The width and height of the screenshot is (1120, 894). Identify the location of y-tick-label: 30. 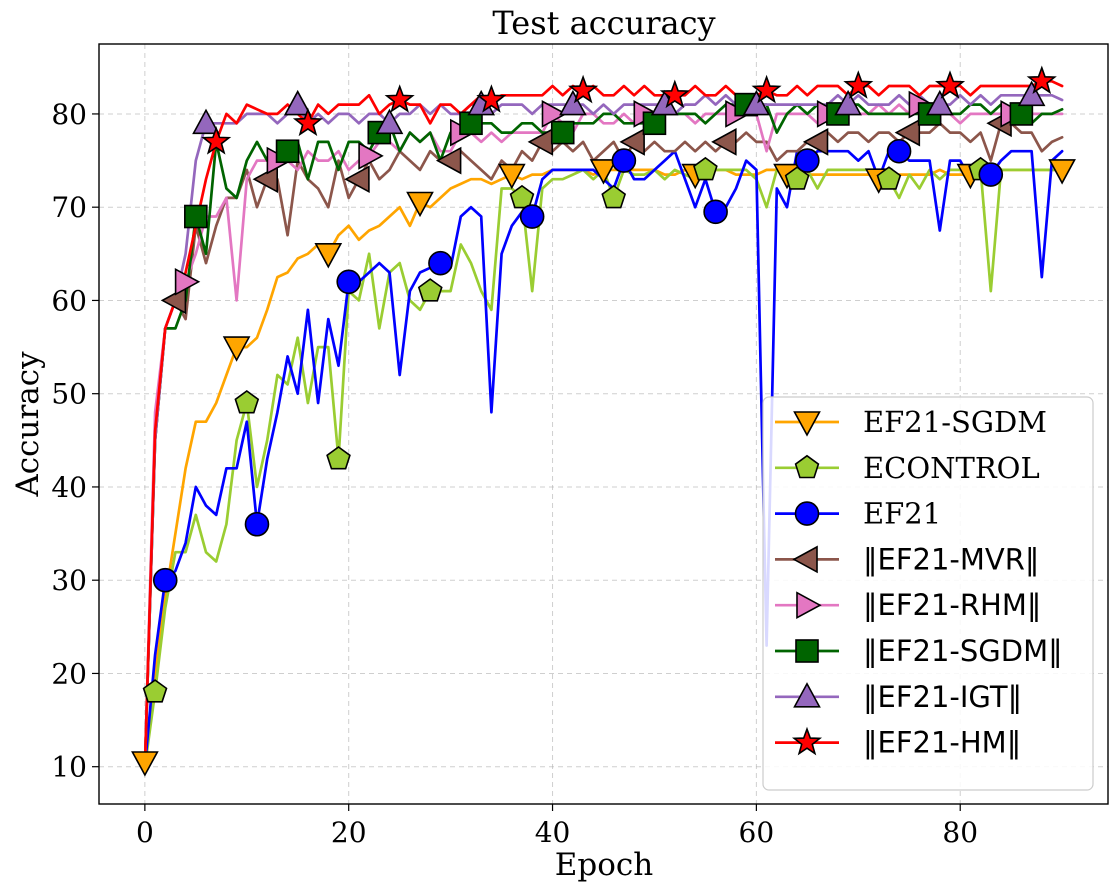
(69, 580).